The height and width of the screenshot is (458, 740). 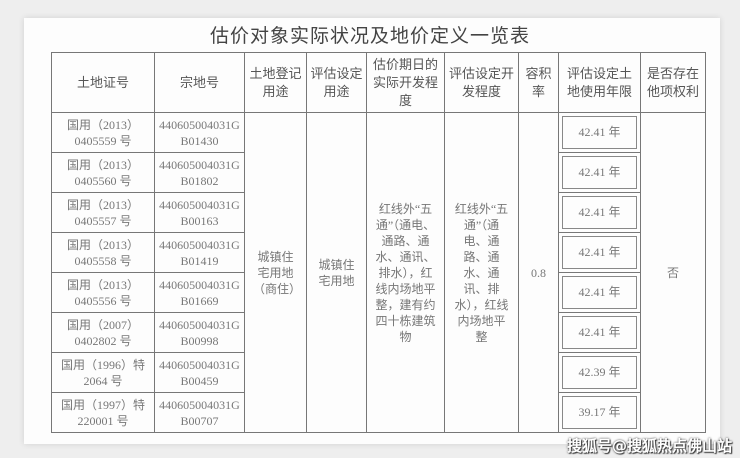 I want to click on land-use-years: 42.39 年, so click(x=599, y=372).